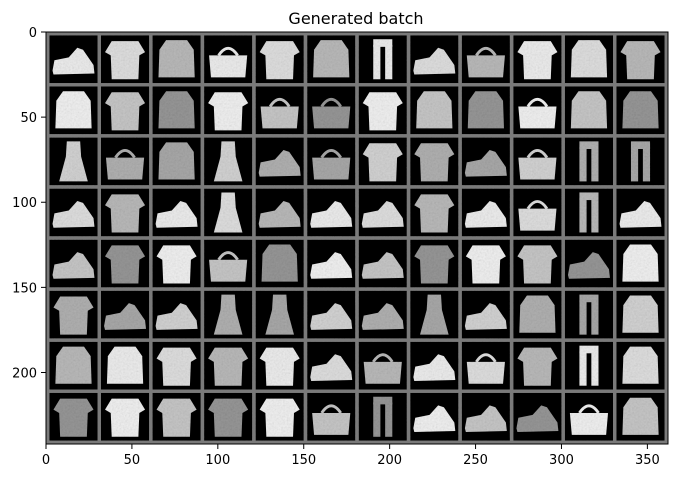 The width and height of the screenshot is (676, 480). Describe the element at coordinates (389, 460) in the screenshot. I see `x-tick-label: 200` at that location.